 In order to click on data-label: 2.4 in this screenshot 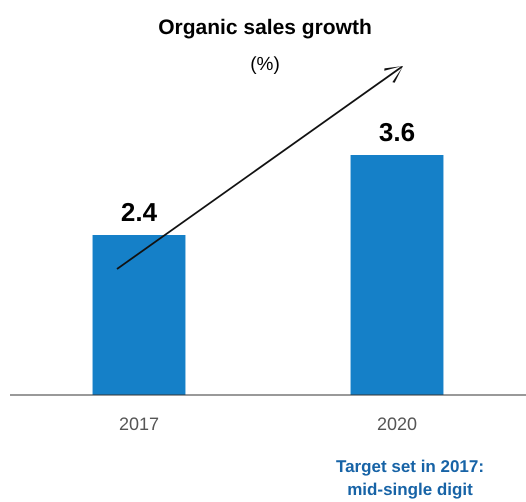, I will do `click(139, 212)`.